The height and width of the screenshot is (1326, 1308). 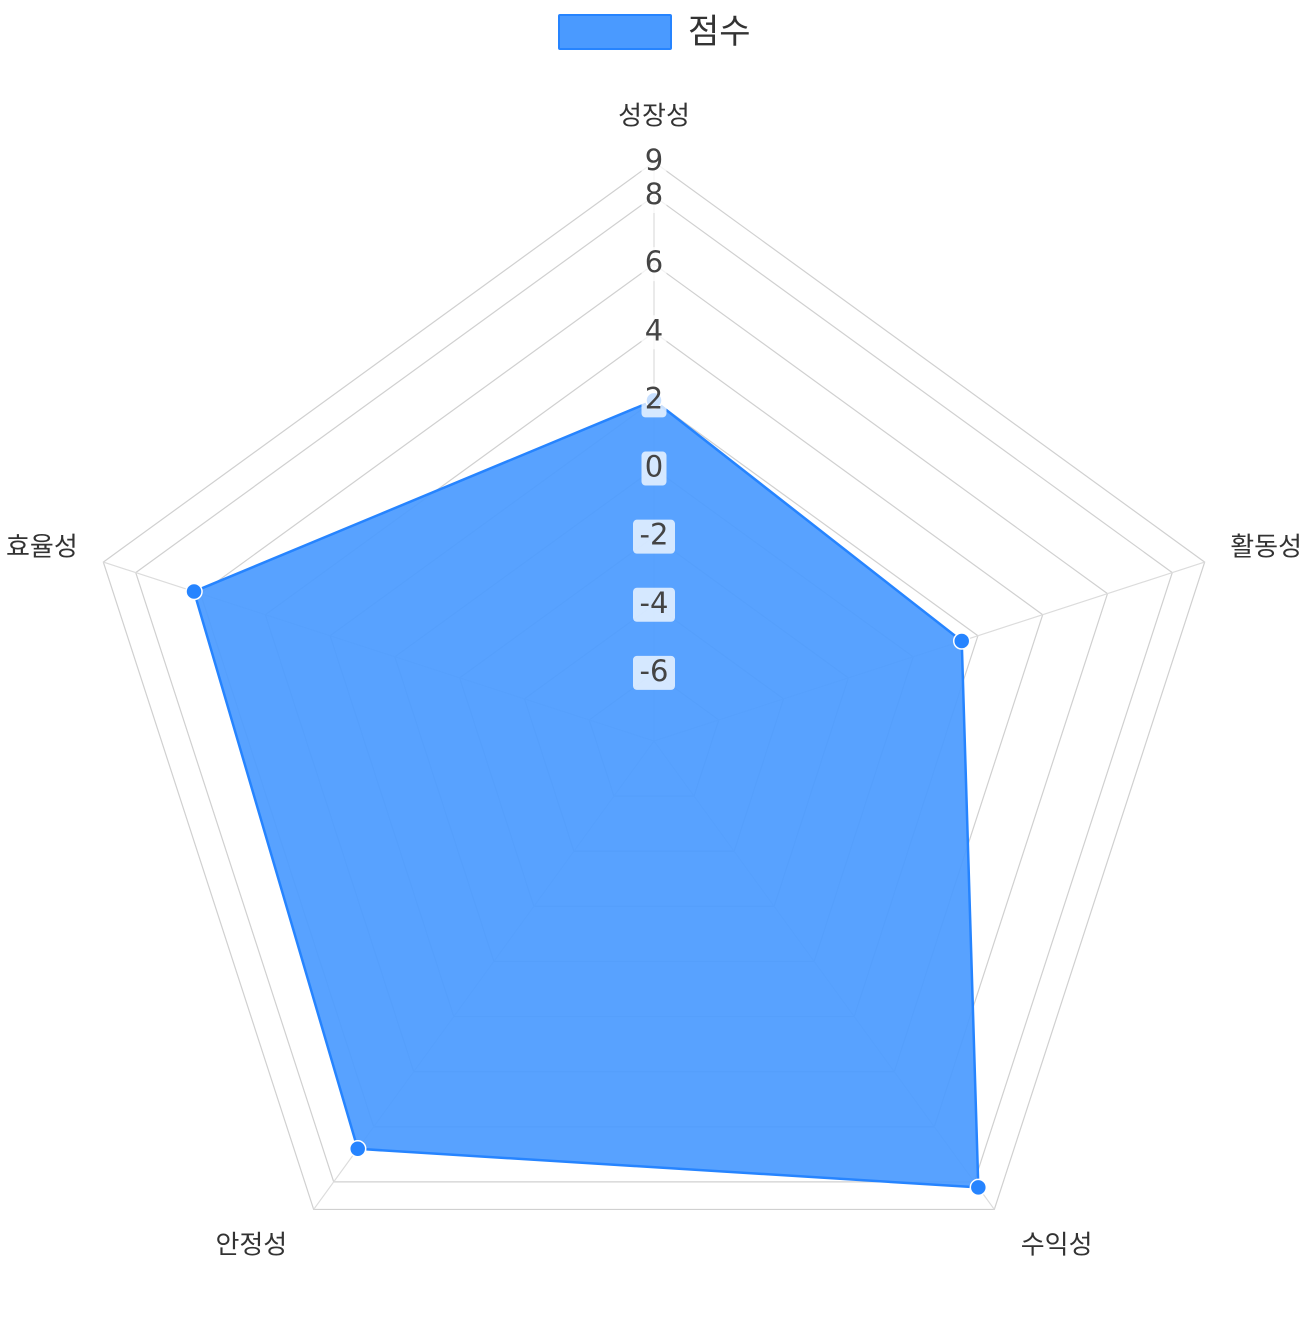 I want to click on tick-label: -6, so click(x=654, y=671).